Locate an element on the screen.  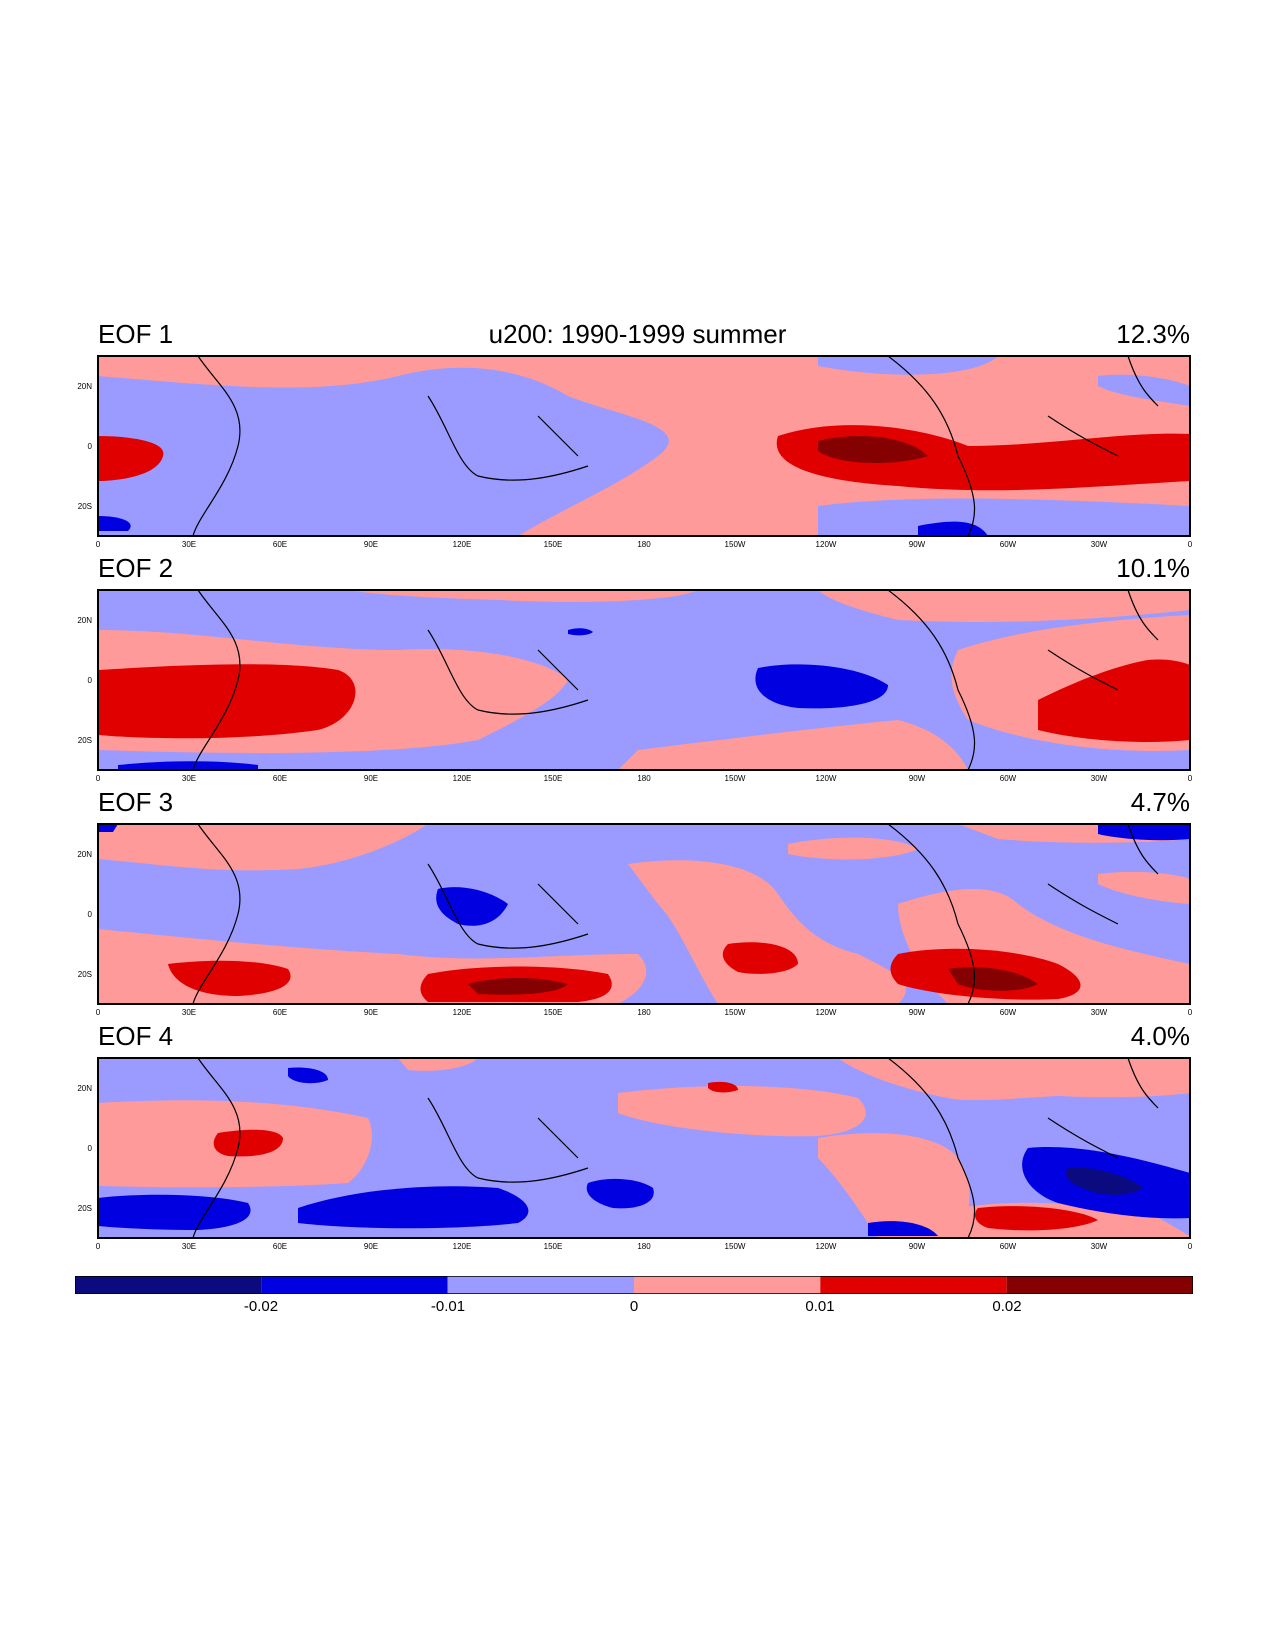
colorbar-level-label: 0.01 is located at coordinates (820, 1306).